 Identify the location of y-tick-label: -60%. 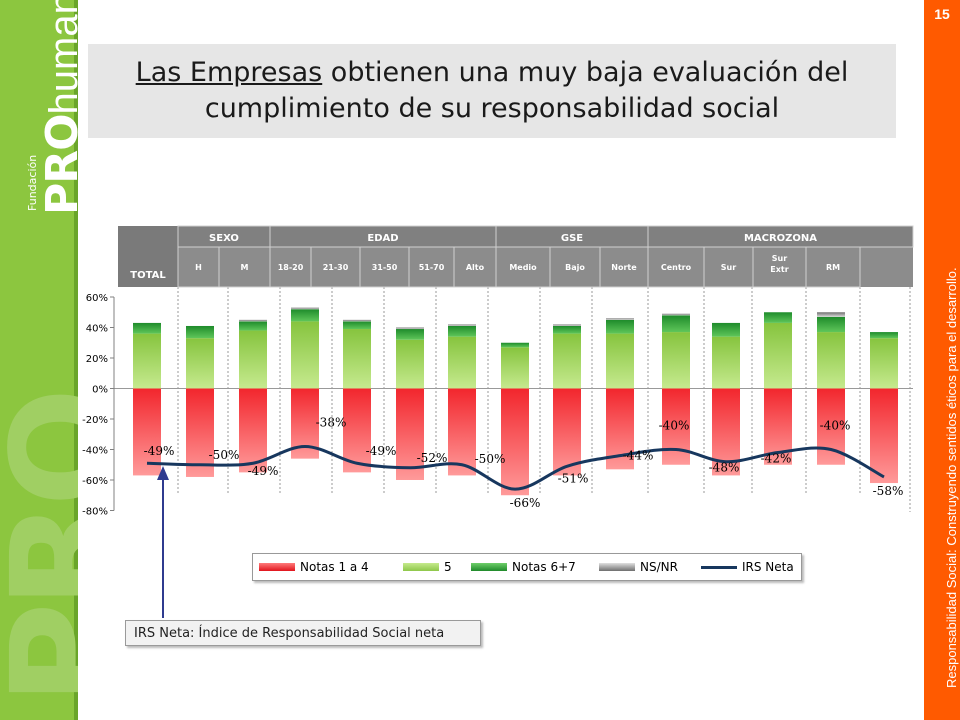
(95, 481).